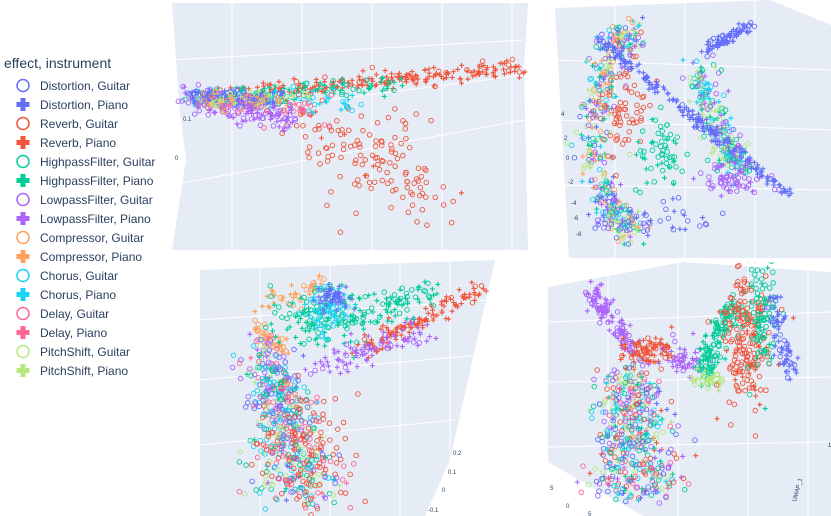  I want to click on legend-item-distortion-piano: Distortion, Piano, so click(88, 104).